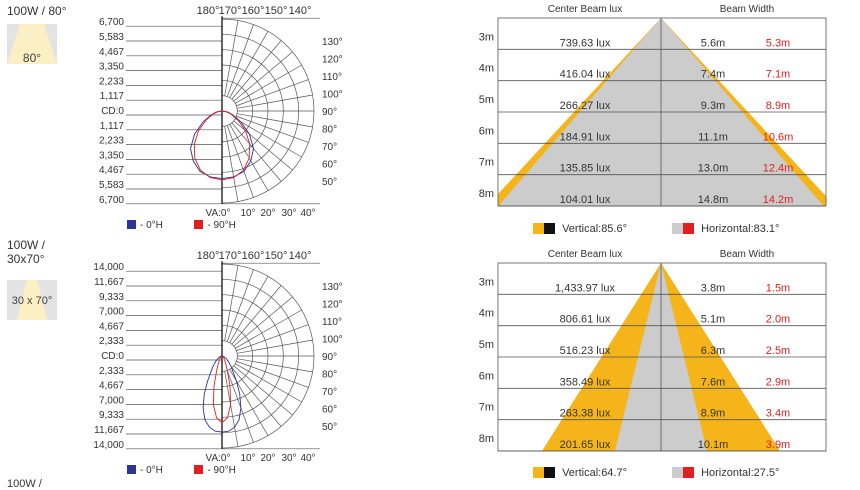 This screenshot has height=490, width=860. I want to click on radial-scale-label: 7,000, so click(111, 312).